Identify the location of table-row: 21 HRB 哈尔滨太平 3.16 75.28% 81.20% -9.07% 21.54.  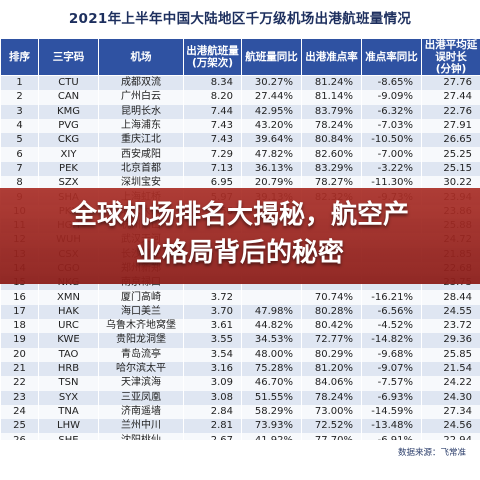
(240, 369).